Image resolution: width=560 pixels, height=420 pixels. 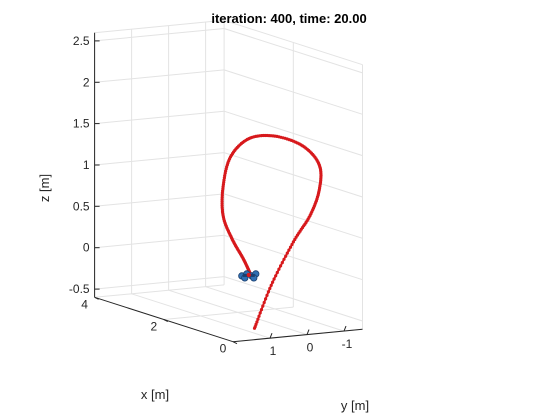 I want to click on x-axis-ticks: 0 2 4, so click(x=159, y=326).